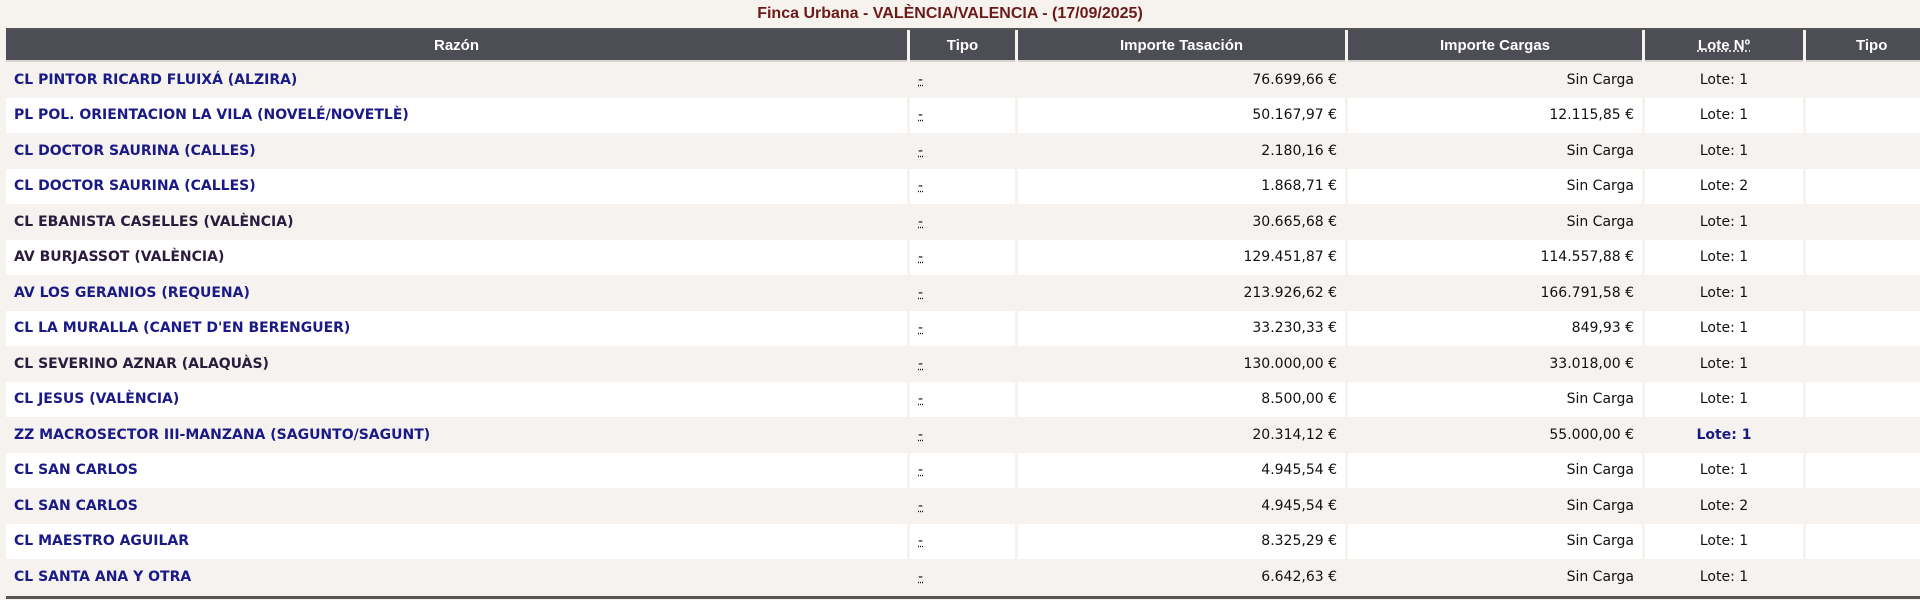 The height and width of the screenshot is (600, 1920). What do you see at coordinates (154, 221) in the screenshot?
I see `property-link: CL EBANISTA CASELLES (VALÈNCIA)` at bounding box center [154, 221].